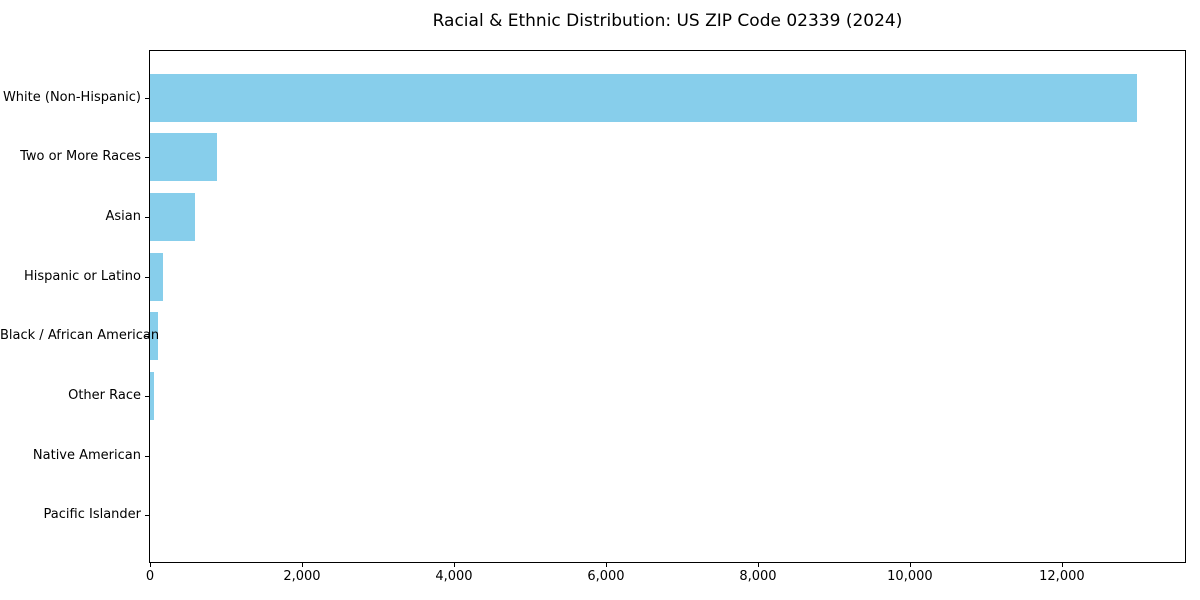  Describe the element at coordinates (82, 276) in the screenshot. I see `y-tick-label: Hispanic or Latino` at that location.